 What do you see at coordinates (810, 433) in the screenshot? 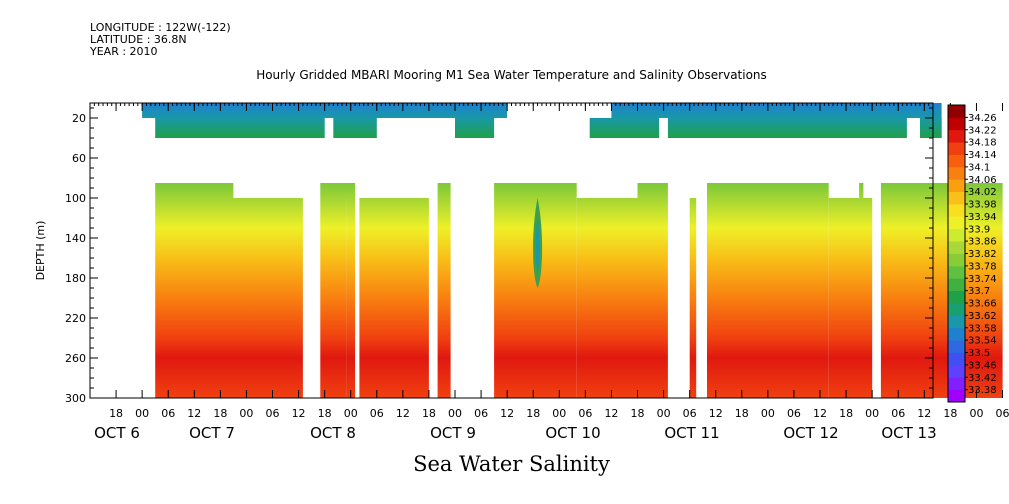
I see `x-day-label: OCT 12` at bounding box center [810, 433].